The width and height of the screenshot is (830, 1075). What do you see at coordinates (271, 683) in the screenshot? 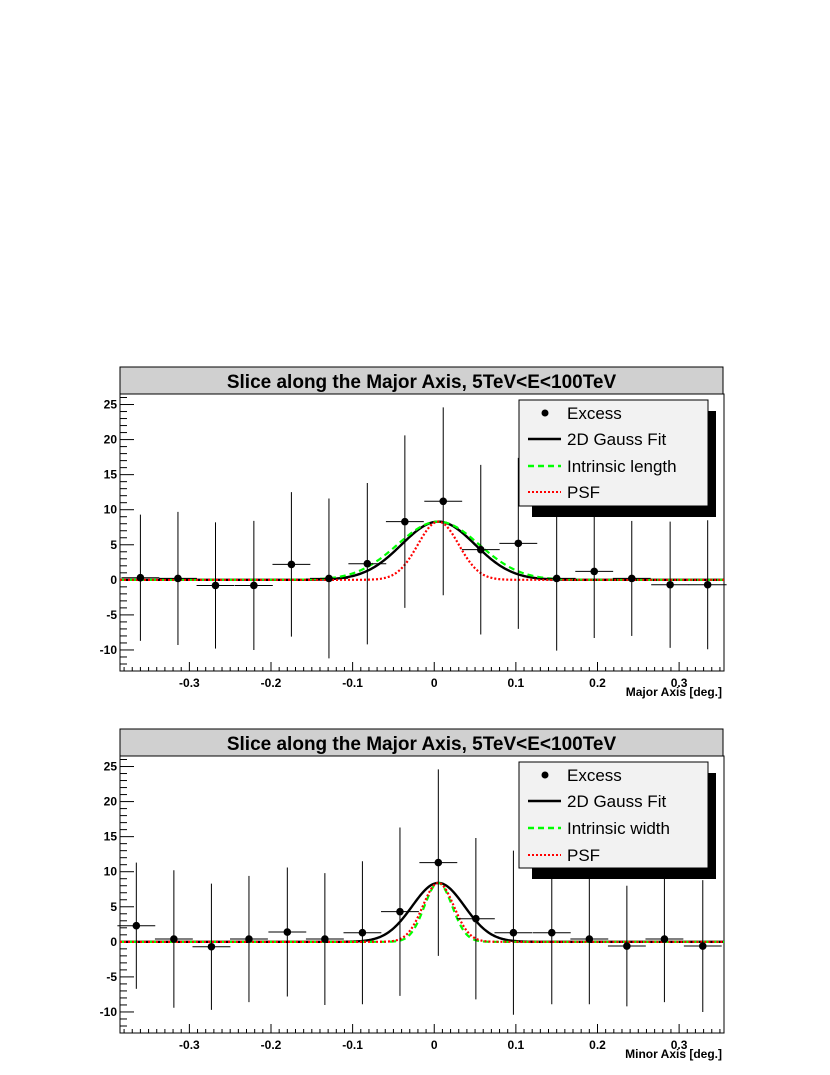
I see `x-tick-label: -0.2` at bounding box center [271, 683].